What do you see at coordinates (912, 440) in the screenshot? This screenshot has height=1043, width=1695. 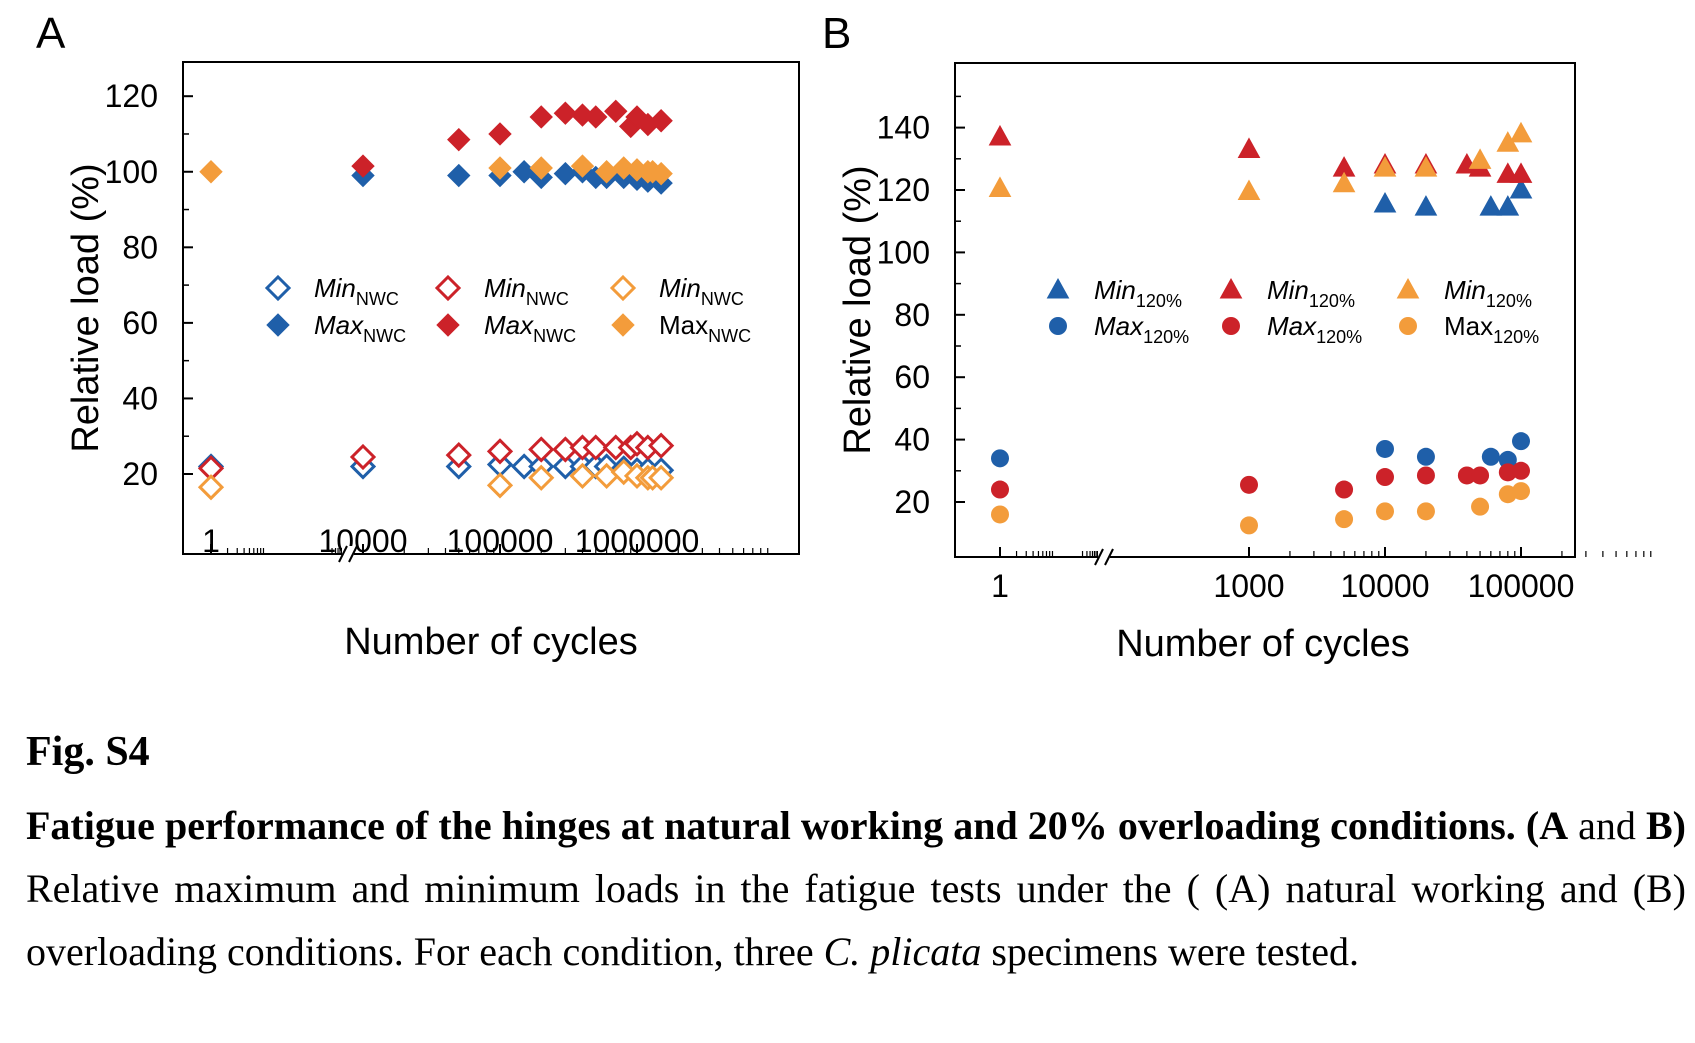 I see `y-tick-label: 40` at bounding box center [912, 440].